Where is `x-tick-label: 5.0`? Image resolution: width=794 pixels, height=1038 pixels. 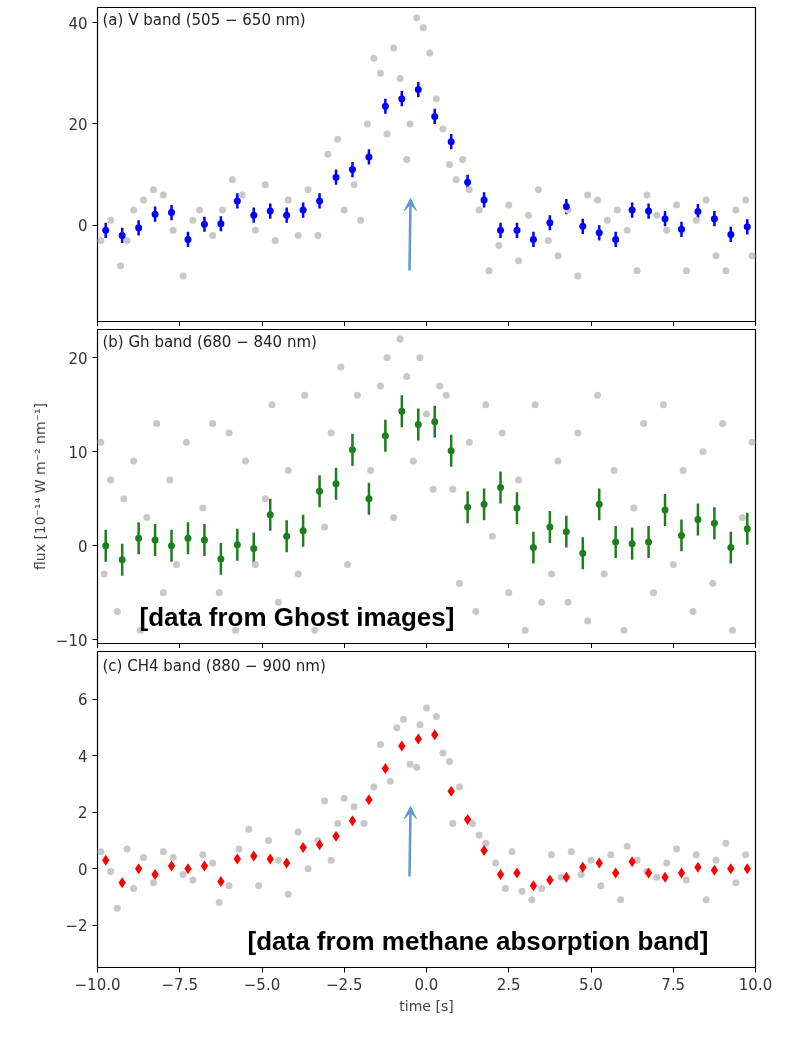
x-tick-label: 5.0 is located at coordinates (591, 984).